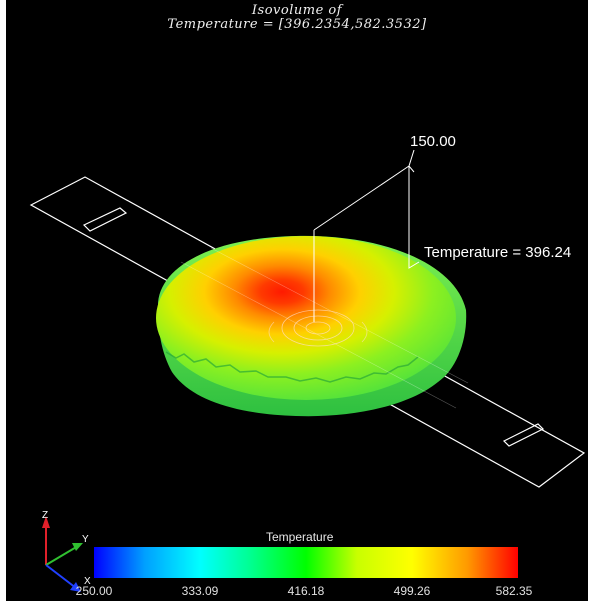 The width and height of the screenshot is (594, 601). Describe the element at coordinates (366, 235) in the screenshot. I see `annotation-leaders` at that location.